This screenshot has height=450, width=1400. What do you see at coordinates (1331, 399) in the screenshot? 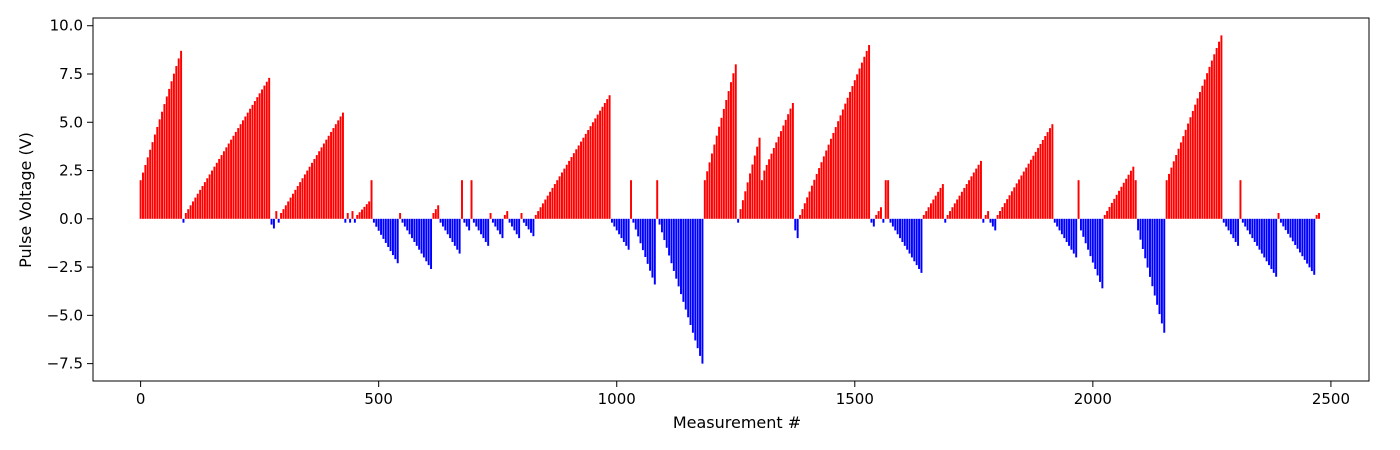
I see `x-tick-label: 2500` at bounding box center [1331, 399].